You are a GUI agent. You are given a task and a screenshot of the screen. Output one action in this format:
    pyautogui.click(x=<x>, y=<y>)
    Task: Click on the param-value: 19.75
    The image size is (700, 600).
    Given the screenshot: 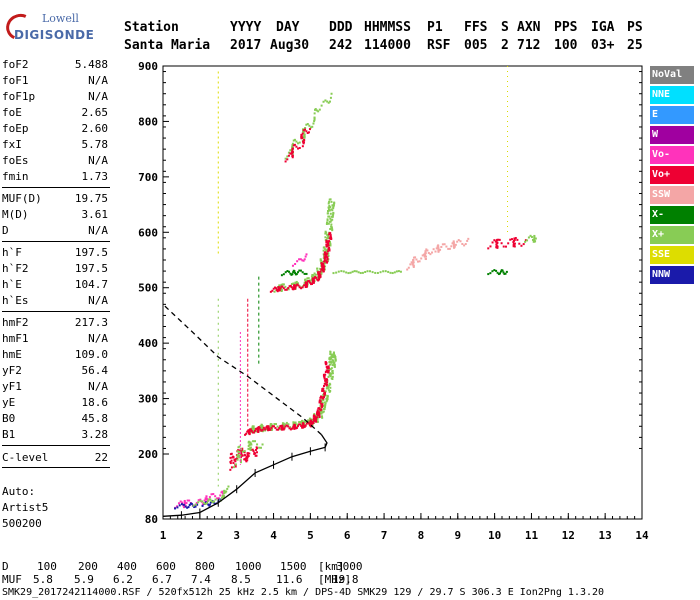 What is the action you would take?
    pyautogui.click(x=91, y=198)
    